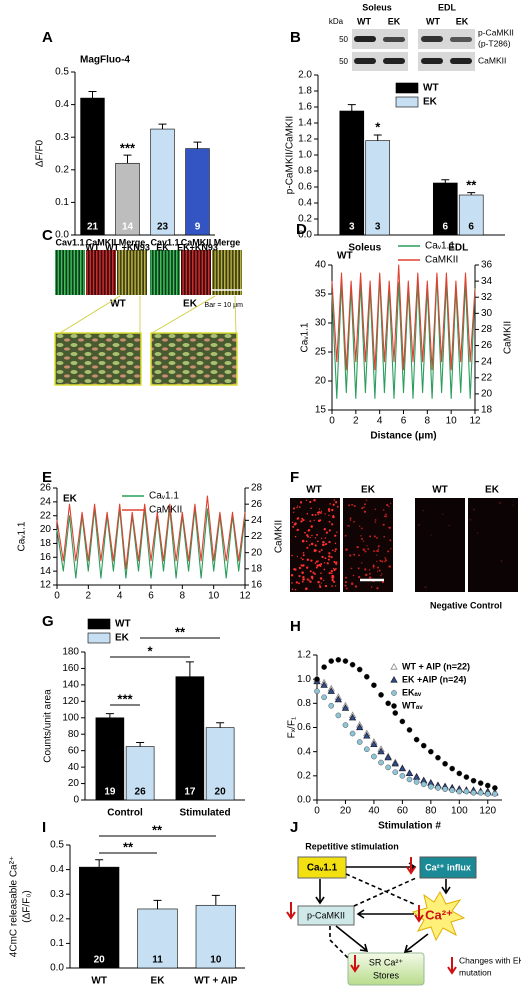 This screenshot has width=521, height=992. I want to click on y2-tick-label: 26, so click(257, 504).